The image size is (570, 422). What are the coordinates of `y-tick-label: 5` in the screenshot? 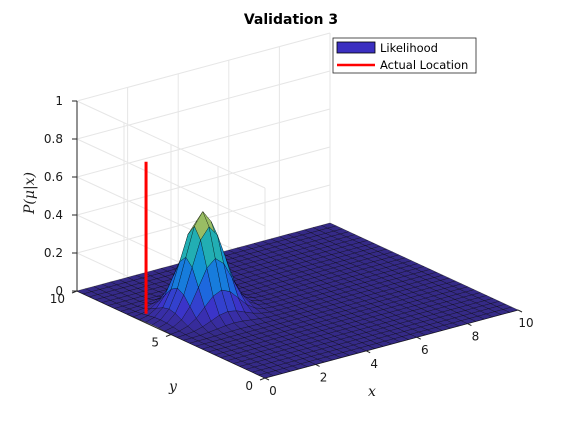 It's located at (155, 343).